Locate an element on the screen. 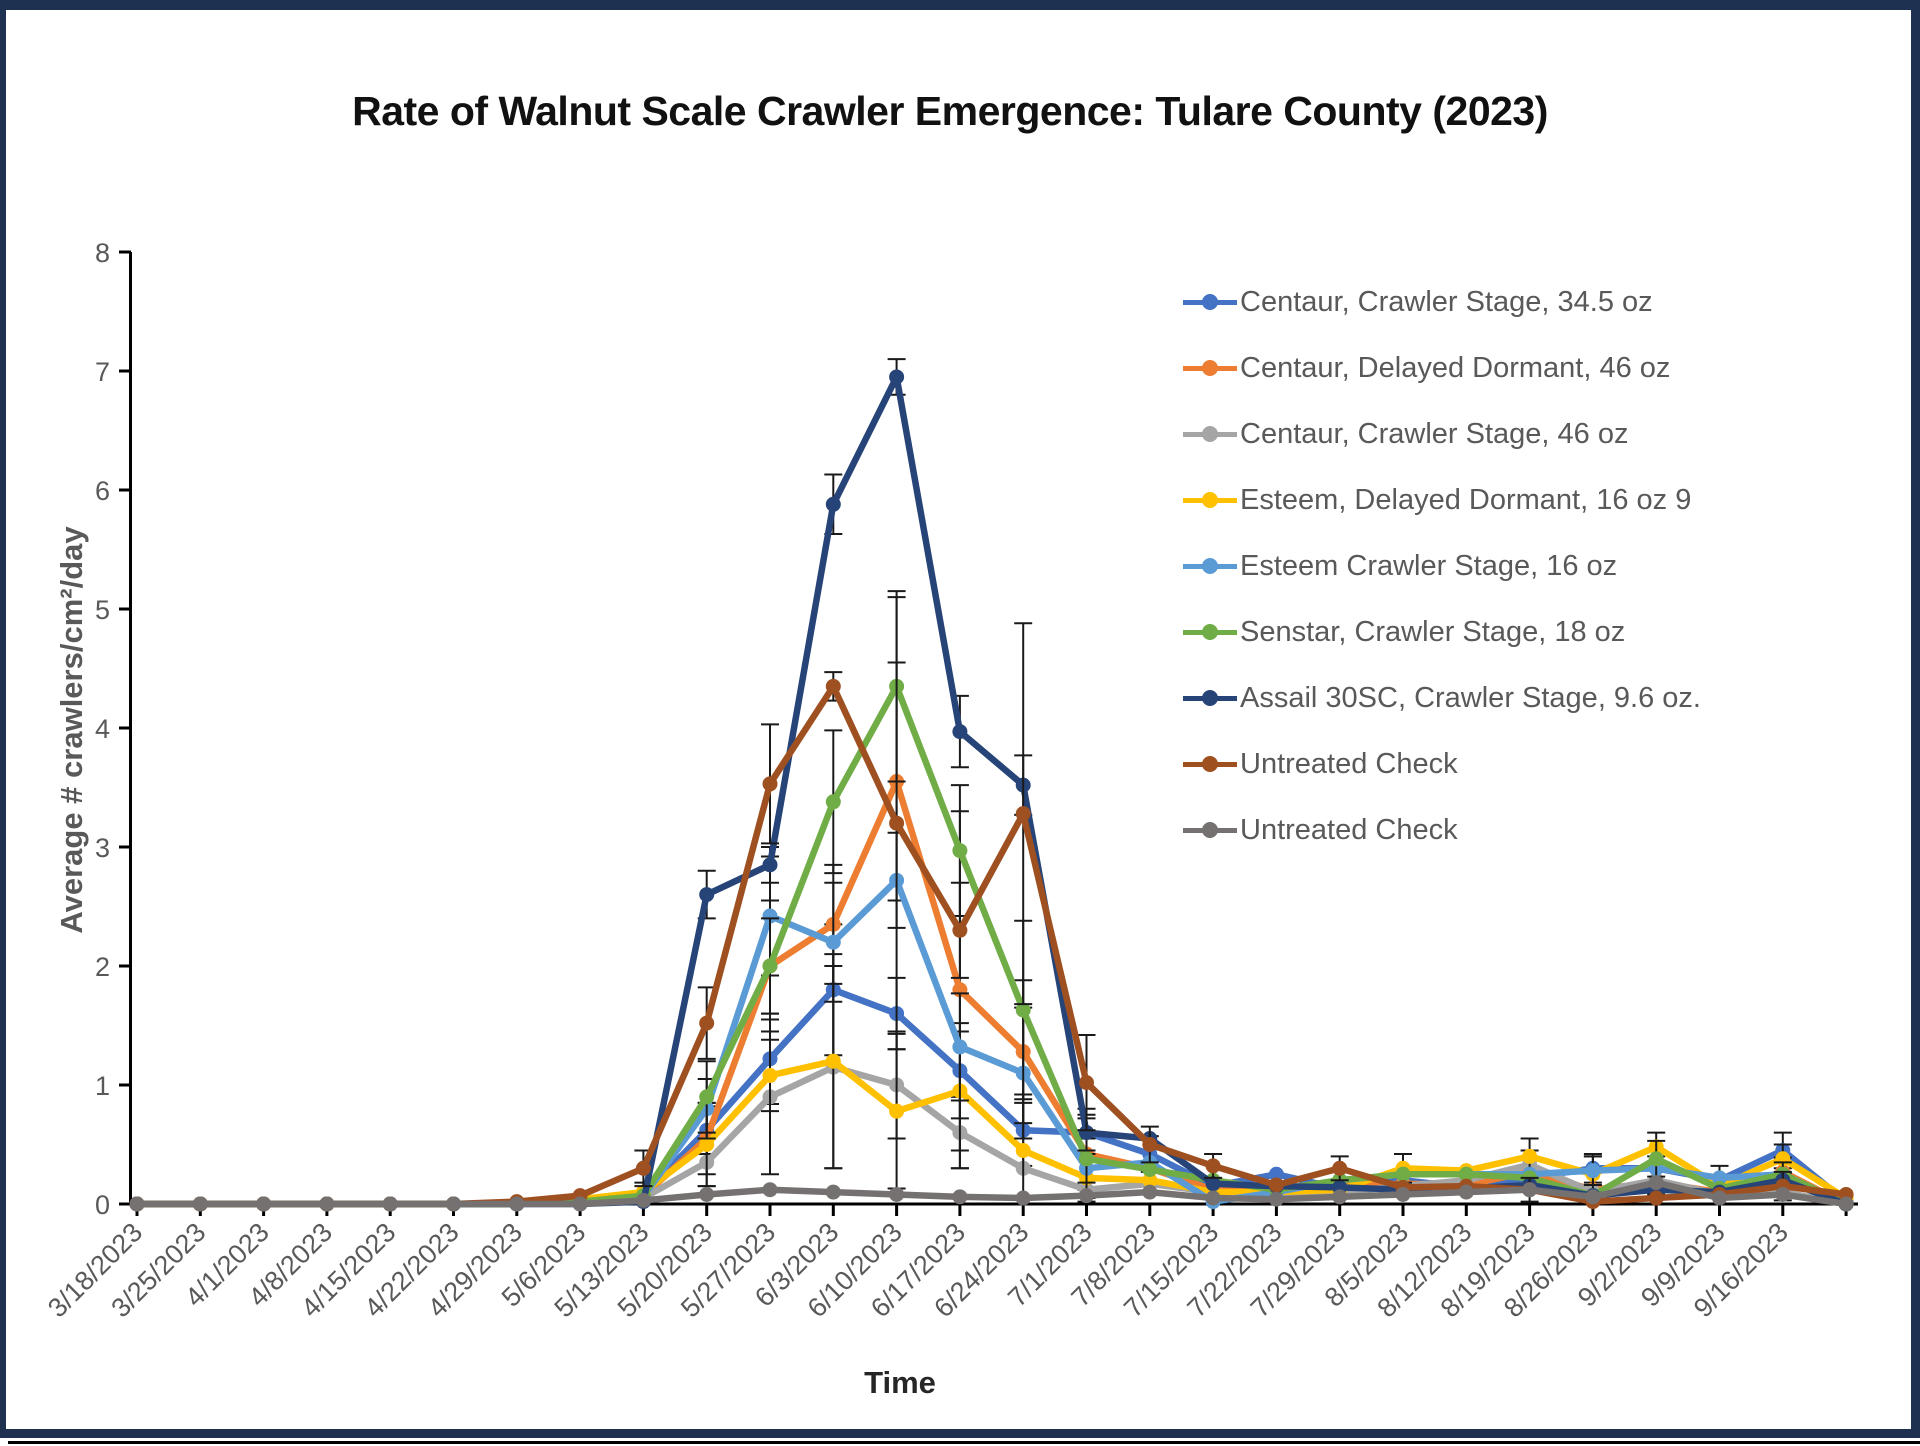 Image resolution: width=1920 pixels, height=1446 pixels. y-tick-label: 0 is located at coordinates (102, 1205).